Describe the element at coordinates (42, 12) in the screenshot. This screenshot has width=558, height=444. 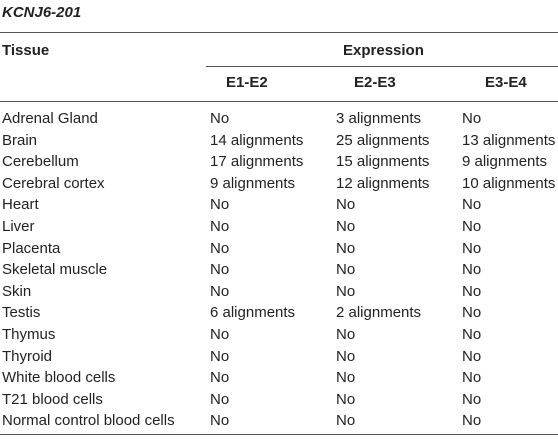
I see `table-title: KCNJ6-201` at that location.